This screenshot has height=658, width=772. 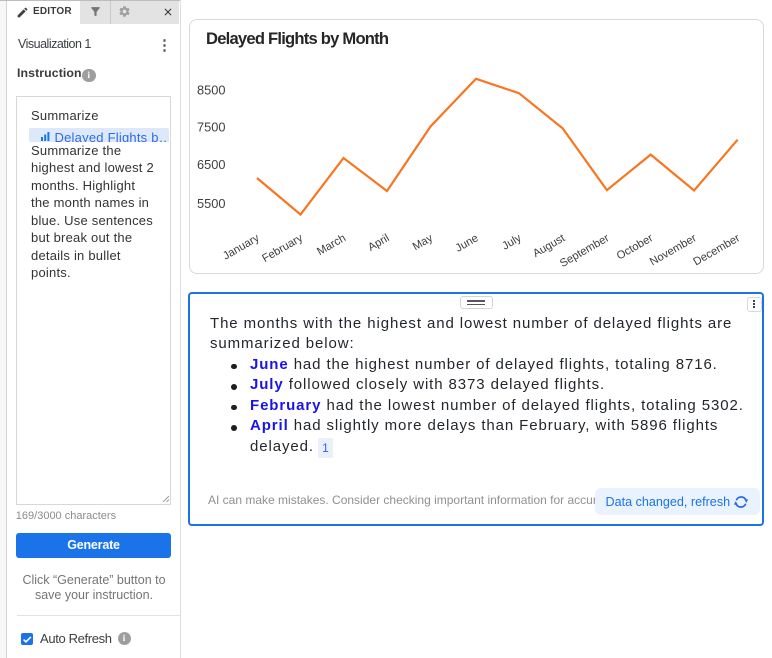 What do you see at coordinates (241, 247) in the screenshot?
I see `svg-text: January` at bounding box center [241, 247].